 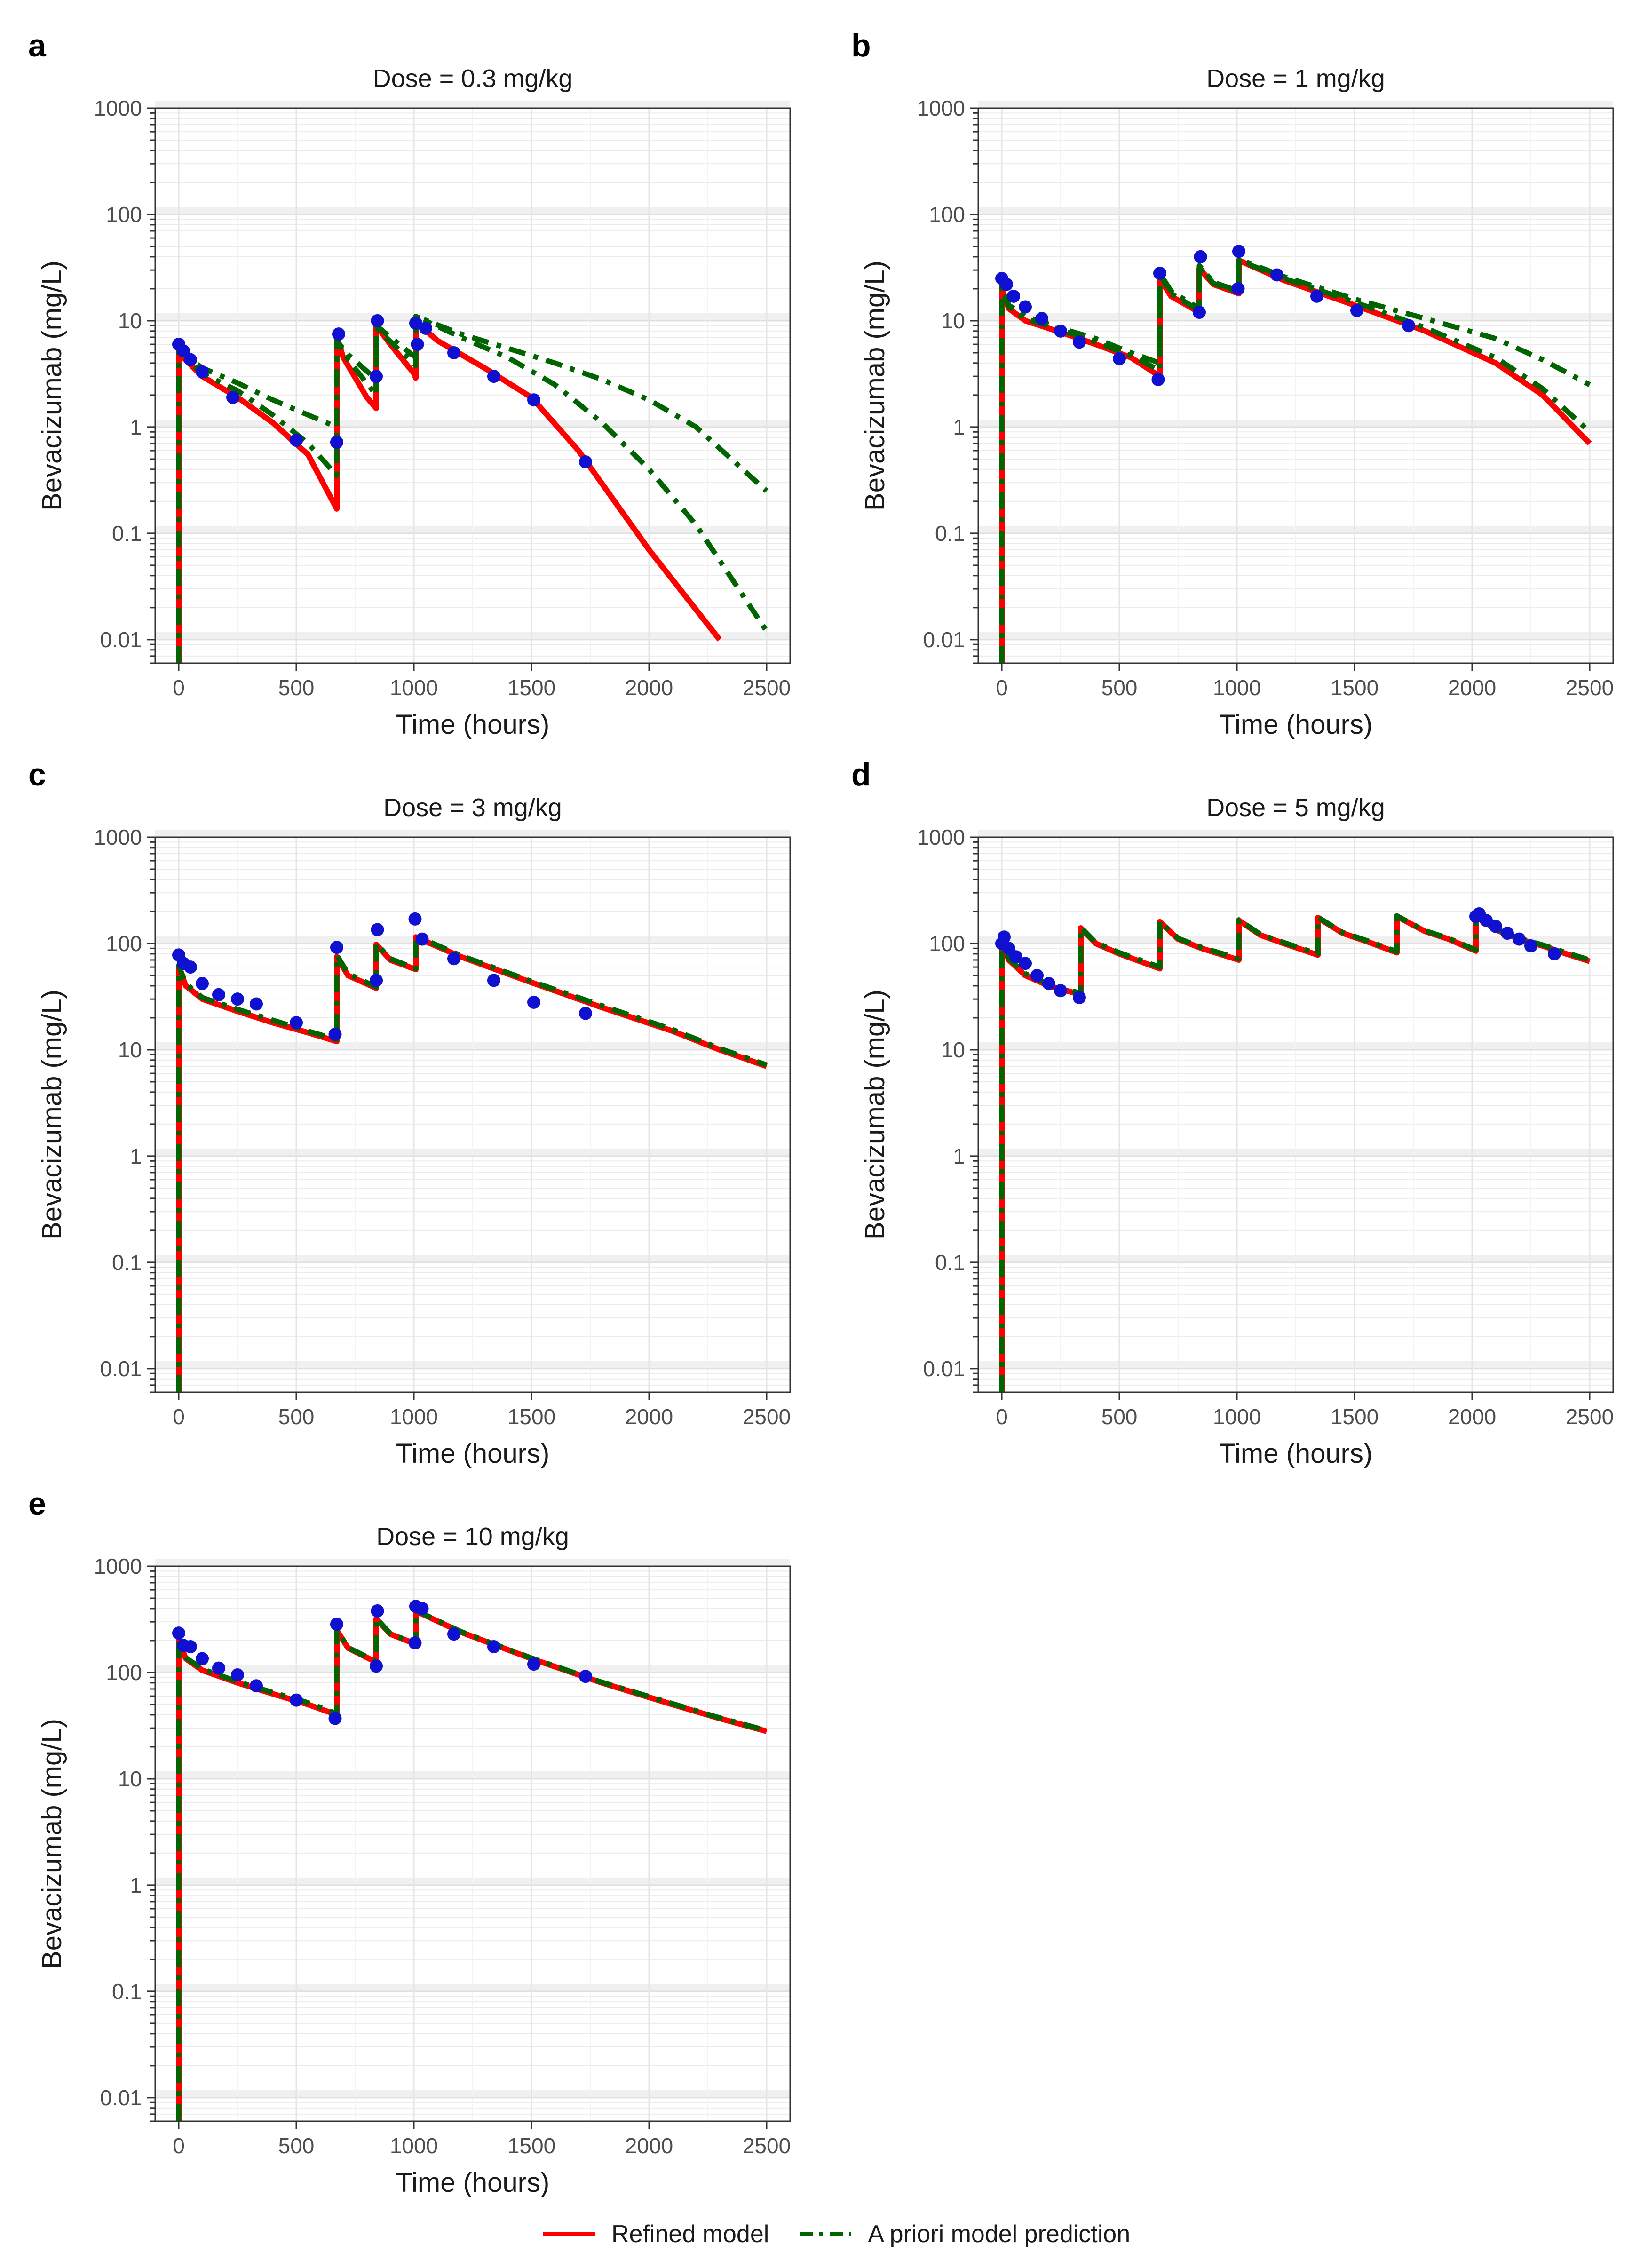 I want to click on chart-title: Dose = 5 mg/kg, so click(x=1295, y=807).